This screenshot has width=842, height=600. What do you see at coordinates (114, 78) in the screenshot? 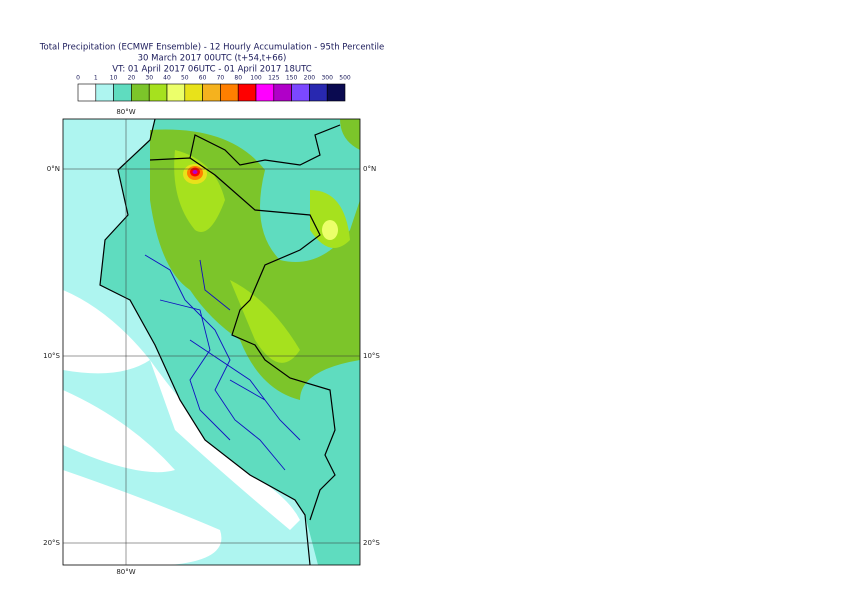
I see `legend-label: 10` at bounding box center [114, 78].